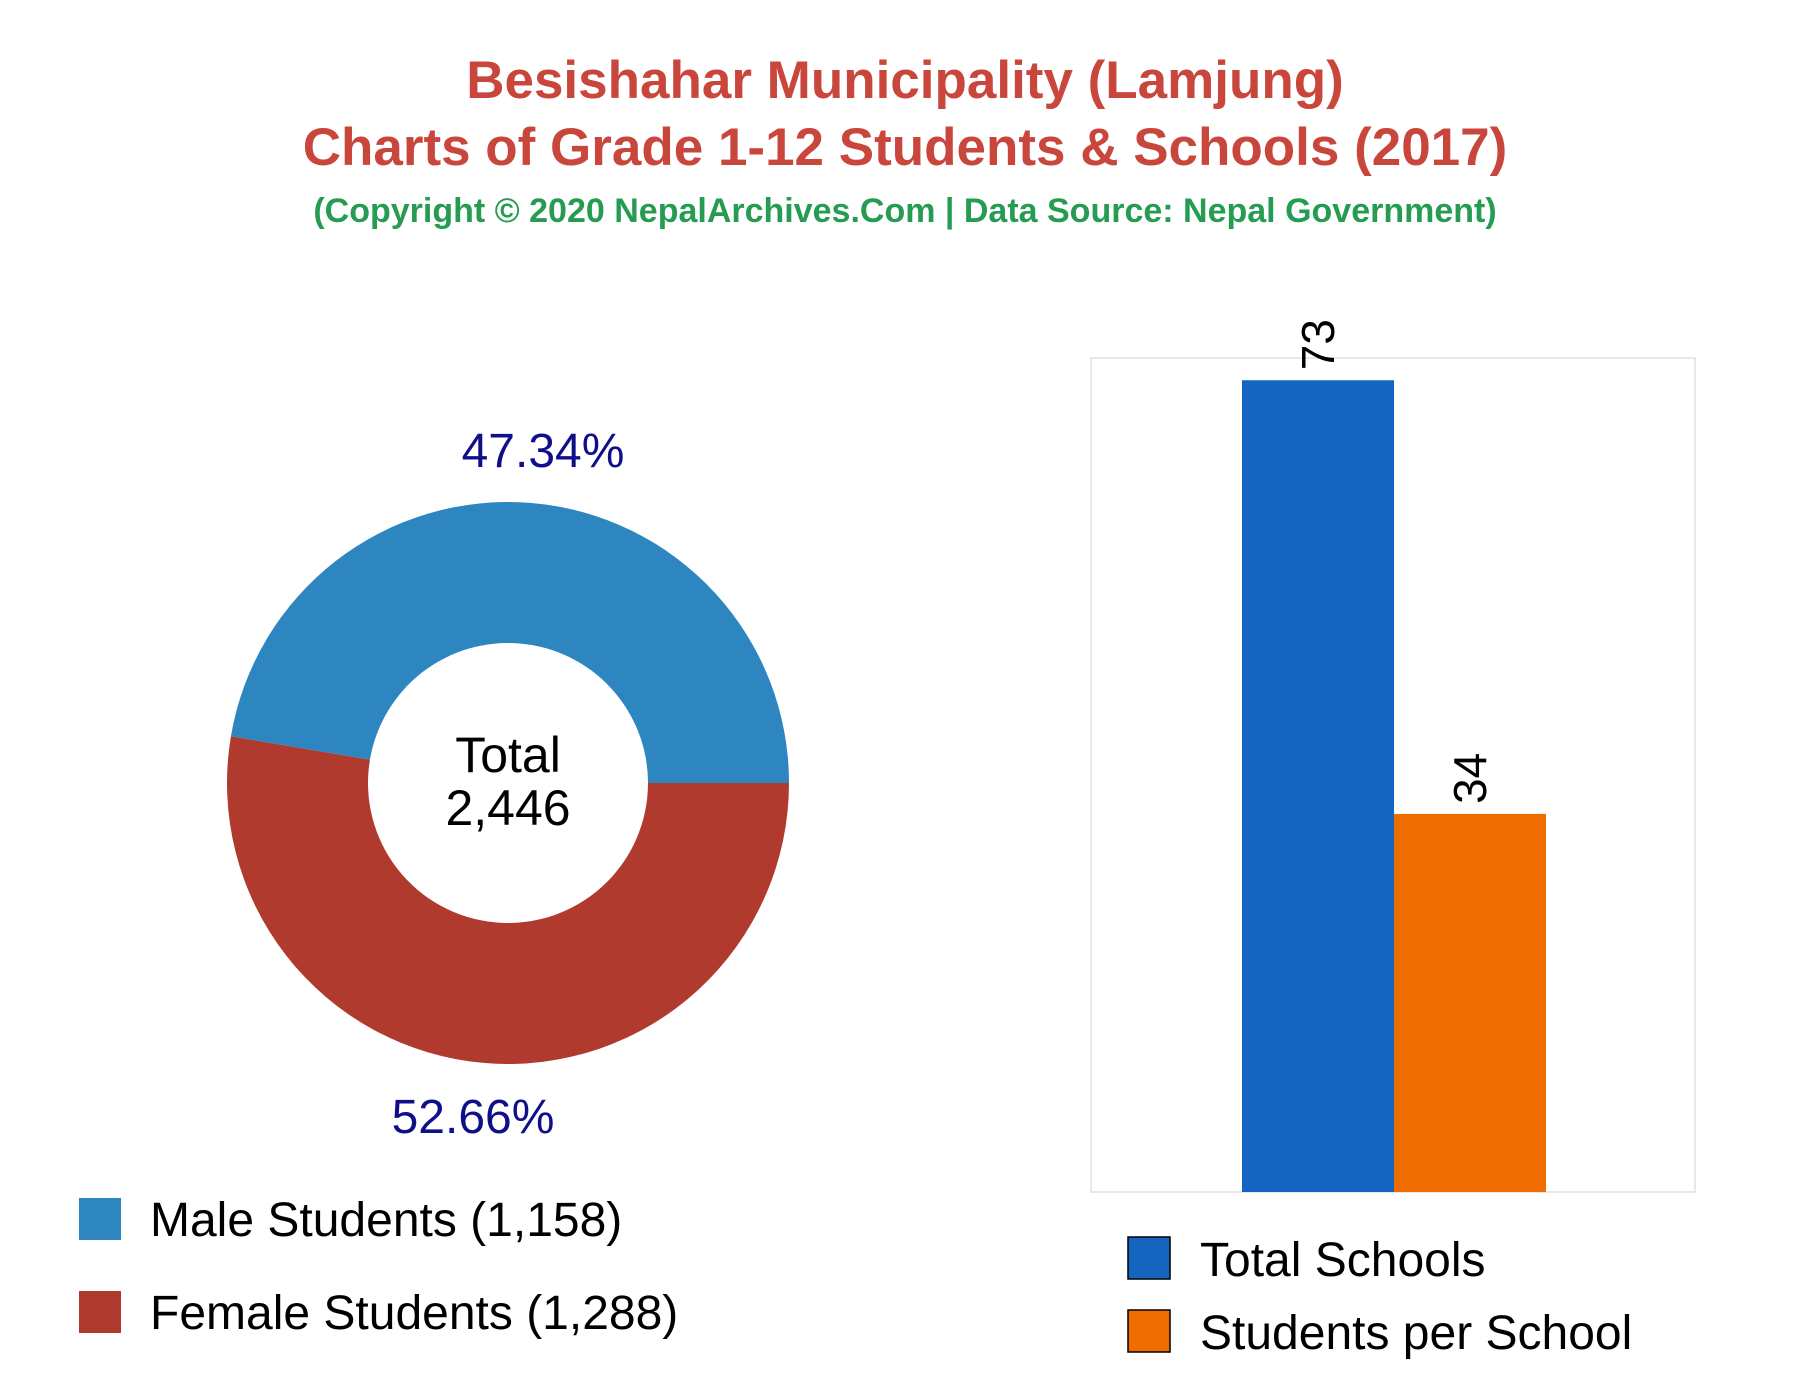 This screenshot has width=1800, height=1400. Describe the element at coordinates (1149, 1331) in the screenshot. I see `legend-swatch-students-per-school` at that location.